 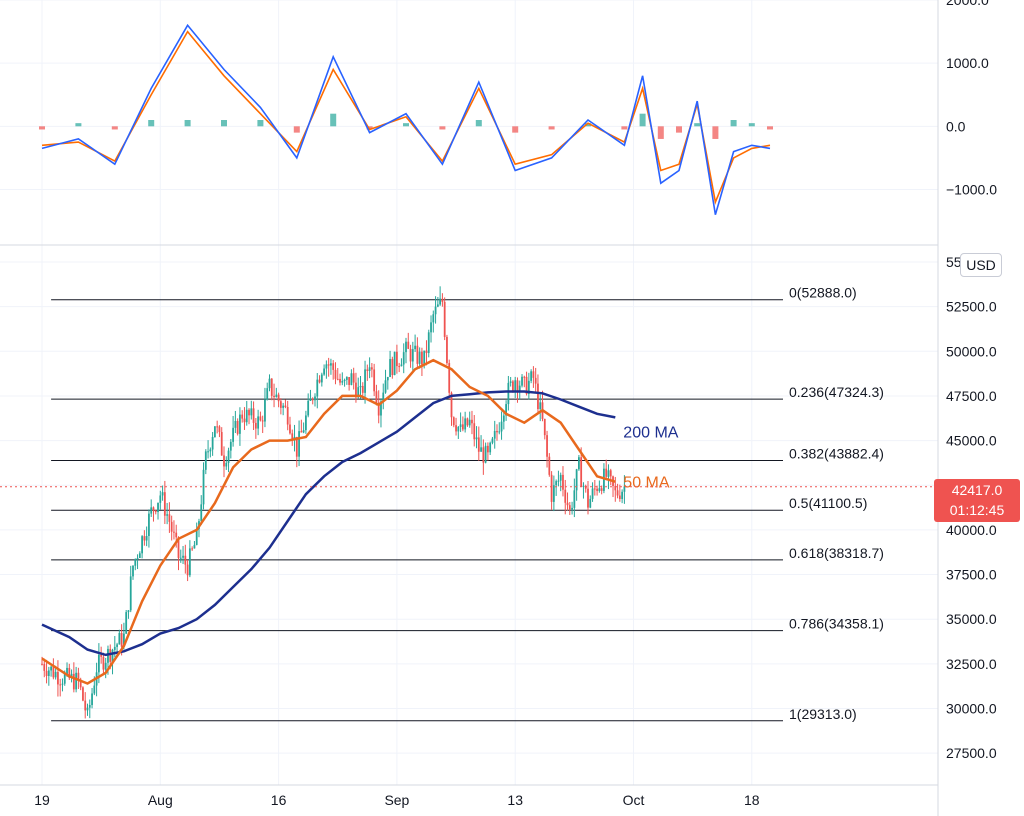 What do you see at coordinates (967, 4) in the screenshot?
I see `macd-tick-label: 2000.0` at bounding box center [967, 4].